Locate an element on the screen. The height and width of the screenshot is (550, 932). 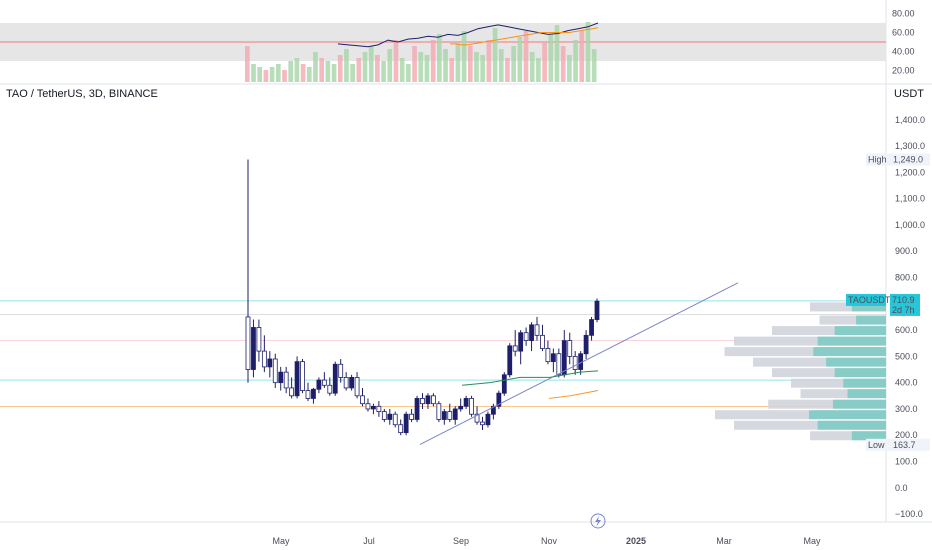
price-tick-label: 1,200.0 is located at coordinates (910, 172).